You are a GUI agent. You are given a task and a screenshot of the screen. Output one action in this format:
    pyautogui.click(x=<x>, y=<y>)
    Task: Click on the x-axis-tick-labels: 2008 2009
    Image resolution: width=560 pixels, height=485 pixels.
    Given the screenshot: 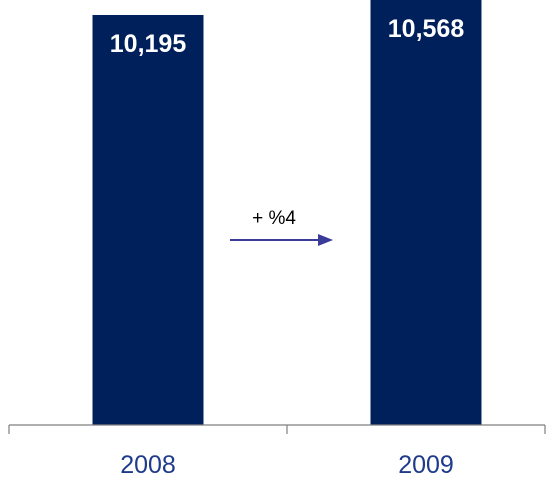 What is the action you would take?
    pyautogui.click(x=287, y=465)
    